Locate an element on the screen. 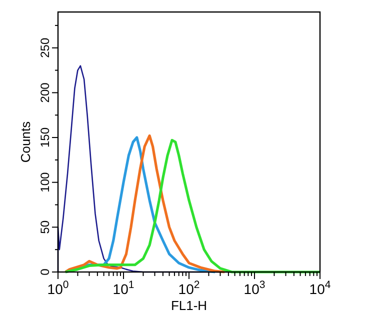 The width and height of the screenshot is (372, 327). y-tick-label: 0 is located at coordinates (45, 272).